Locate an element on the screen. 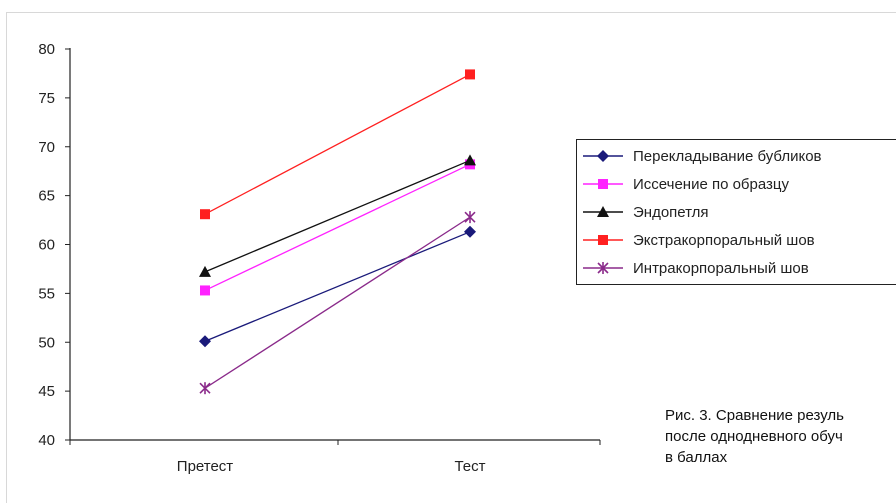  legend-item: Интракорпоральный шов is located at coordinates (736, 268).